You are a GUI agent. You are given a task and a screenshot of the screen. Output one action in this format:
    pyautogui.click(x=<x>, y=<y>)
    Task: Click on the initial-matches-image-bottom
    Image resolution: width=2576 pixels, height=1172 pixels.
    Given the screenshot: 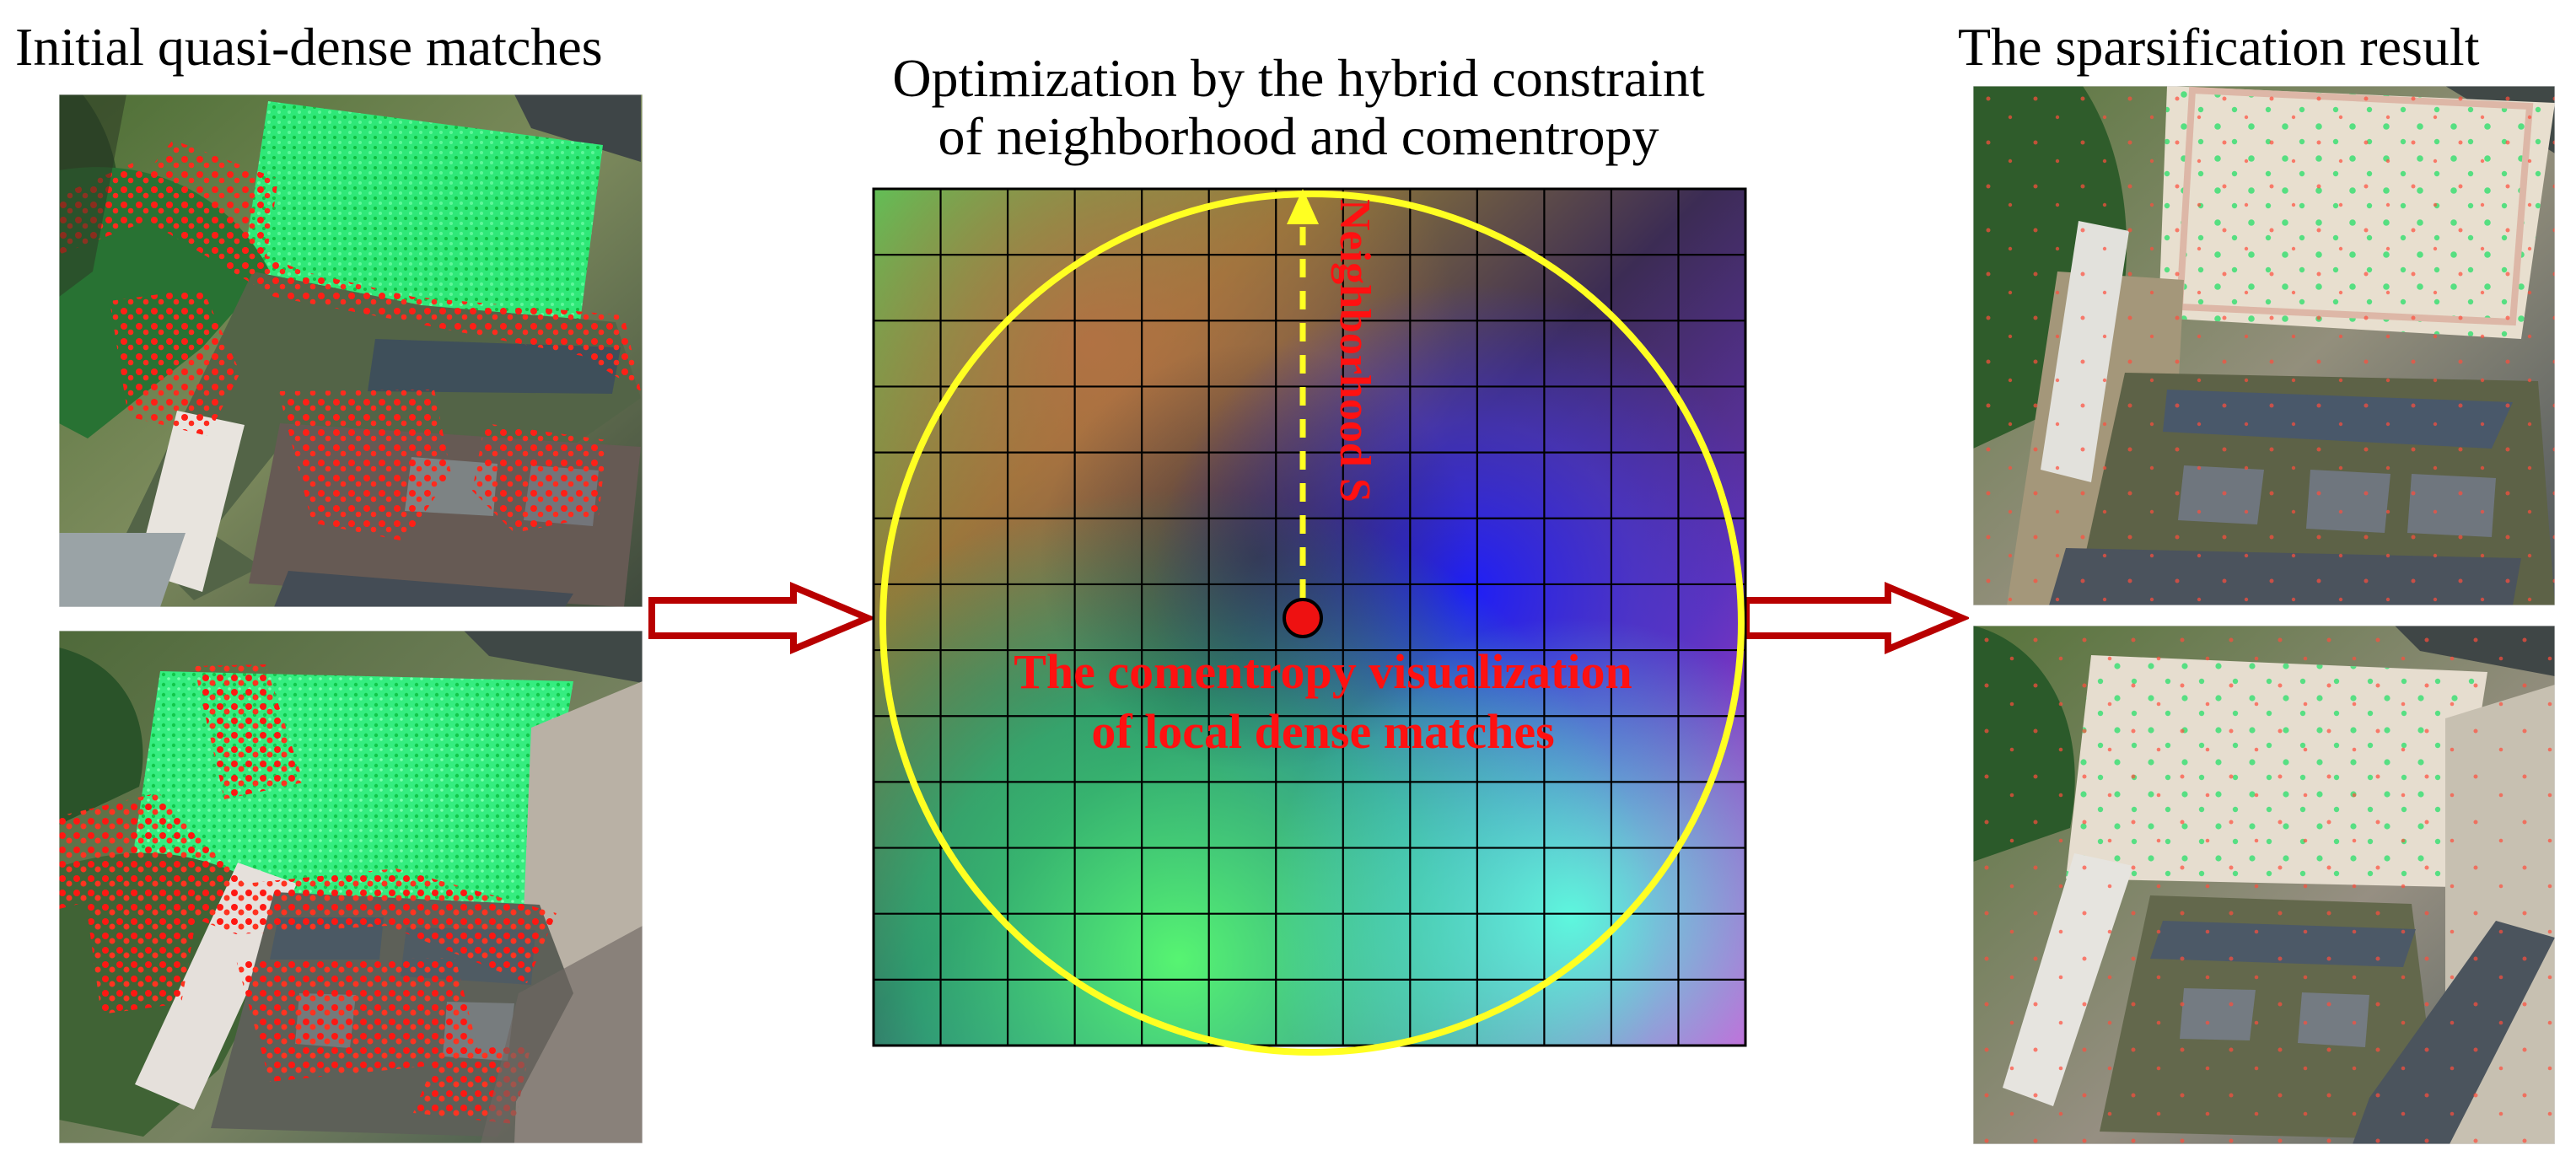 What is the action you would take?
    pyautogui.click(x=351, y=887)
    